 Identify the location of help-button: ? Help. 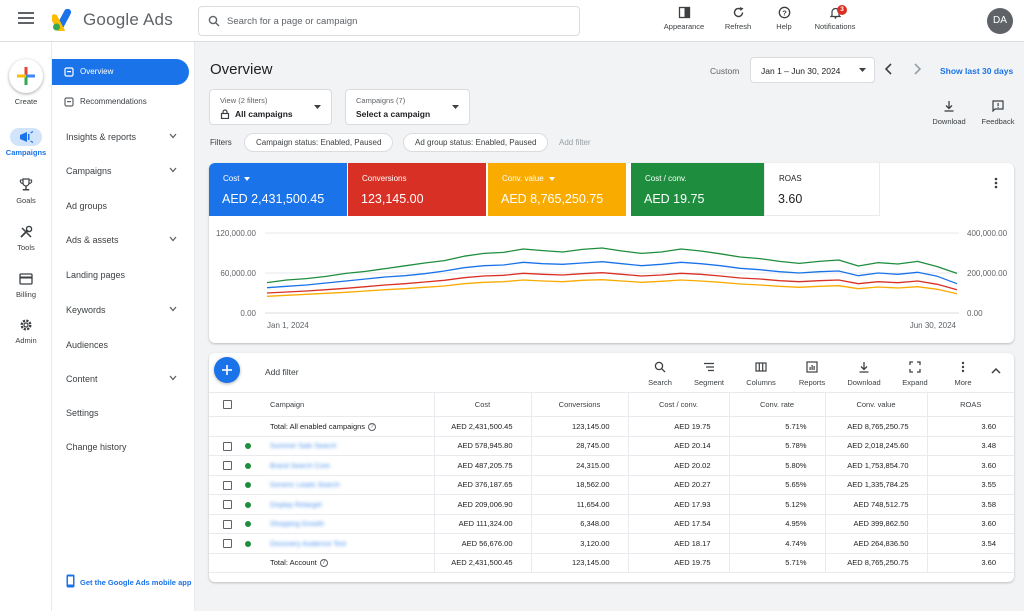
(784, 22).